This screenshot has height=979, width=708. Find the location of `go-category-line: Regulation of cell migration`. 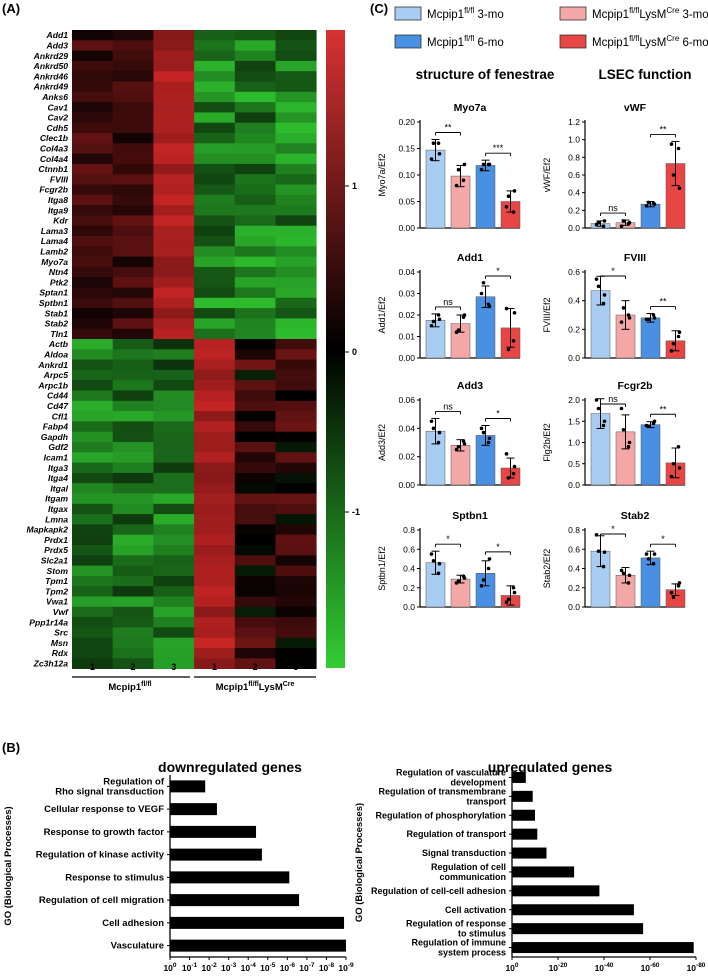

go-category-line: Regulation of cell migration is located at coordinates (101, 900).